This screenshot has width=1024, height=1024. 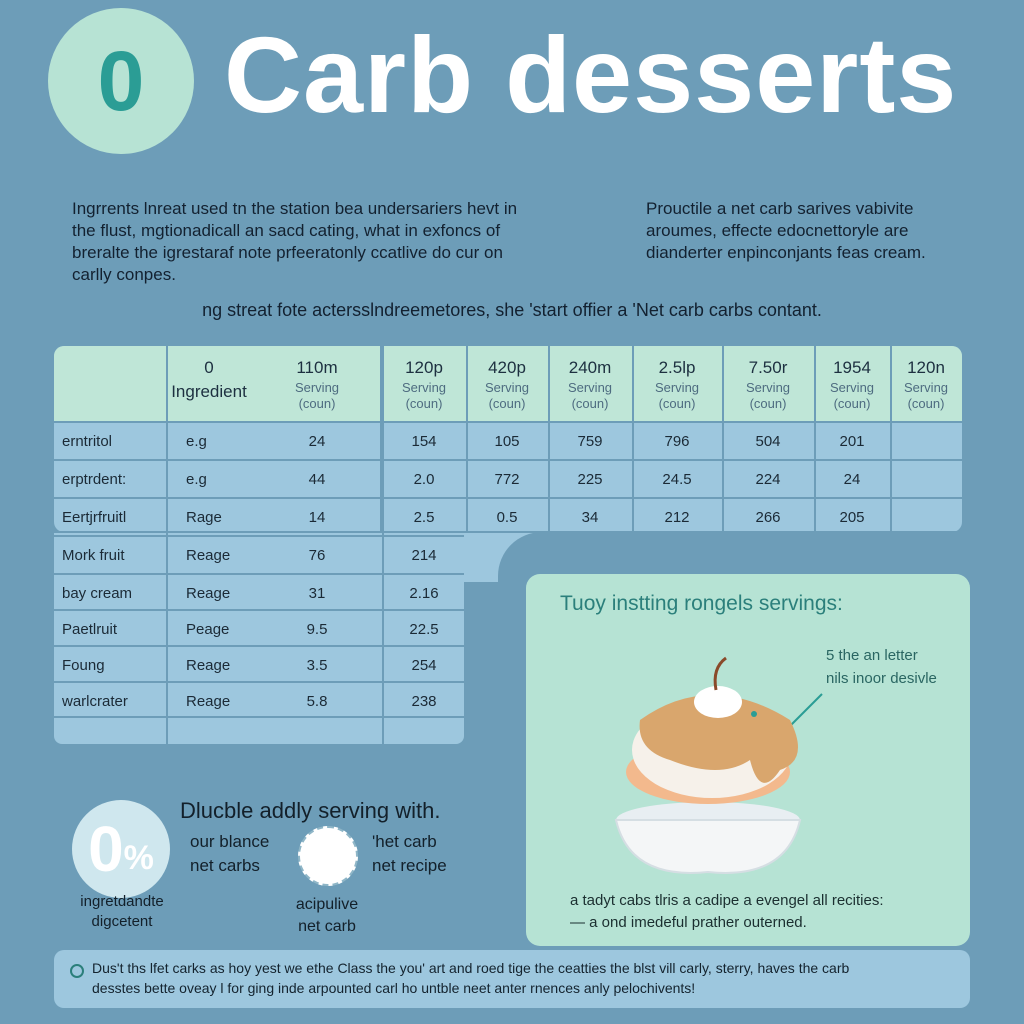 I want to click on value-cell: 205, so click(x=852, y=517).